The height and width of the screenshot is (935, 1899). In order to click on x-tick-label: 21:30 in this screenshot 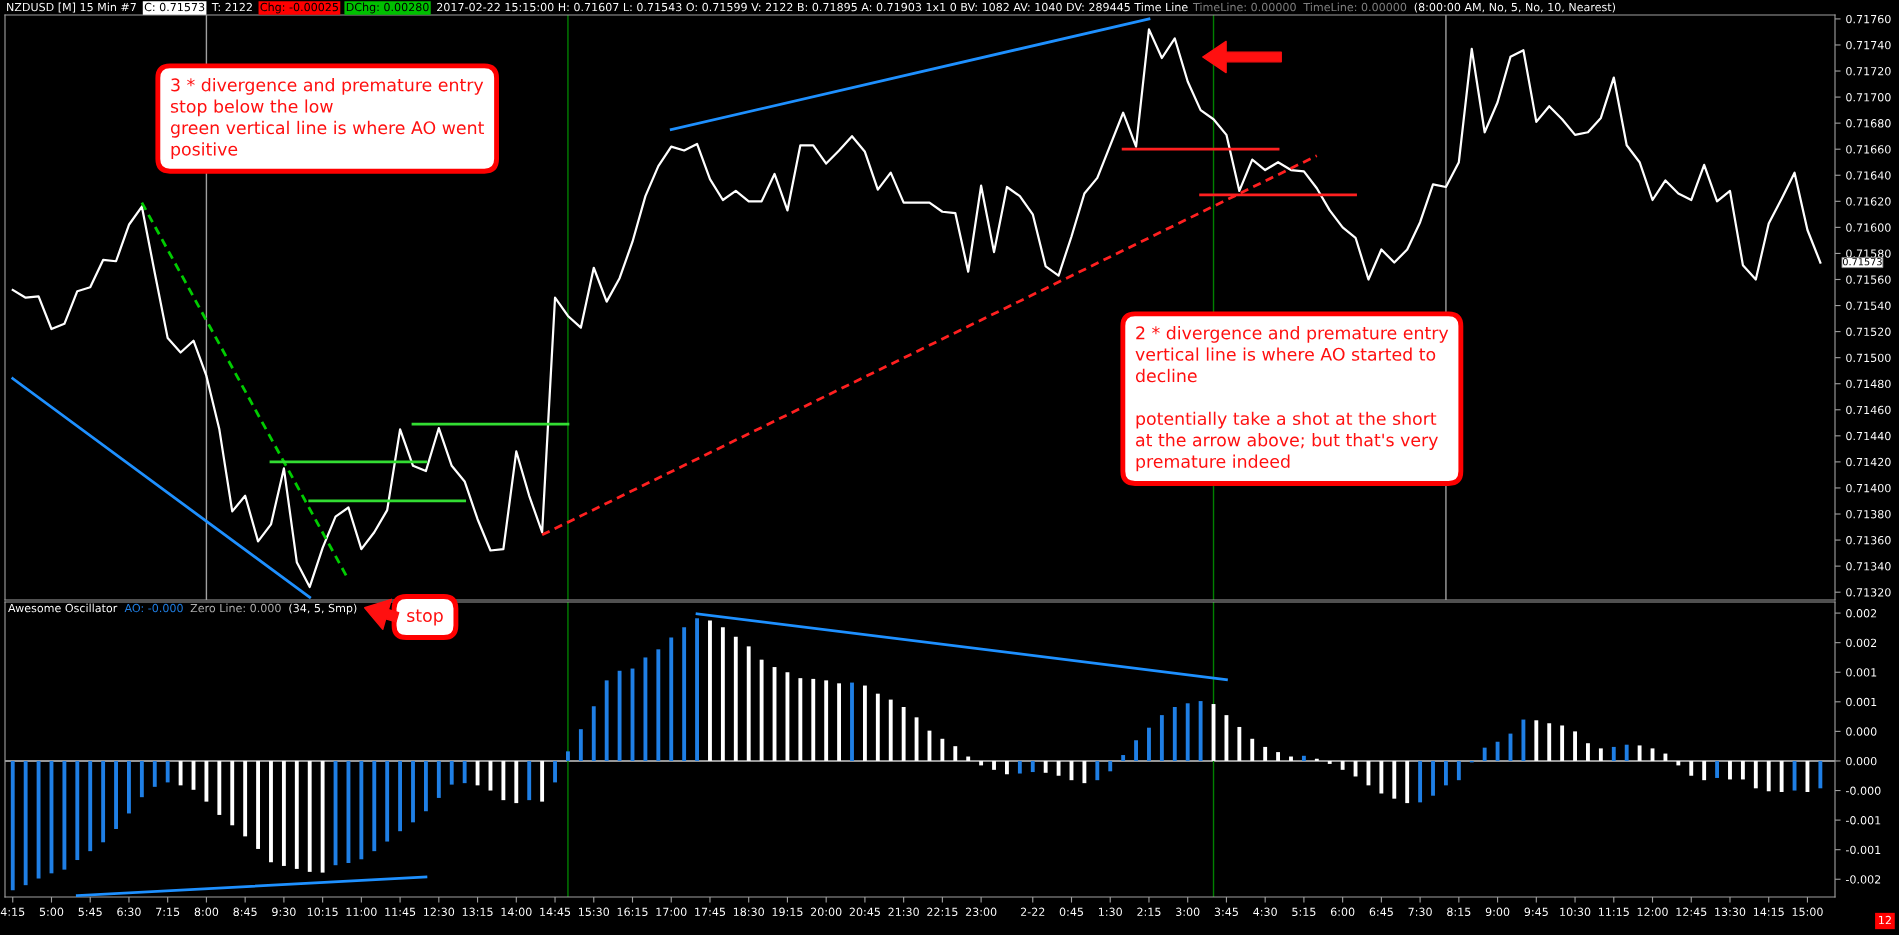, I will do `click(903, 912)`.